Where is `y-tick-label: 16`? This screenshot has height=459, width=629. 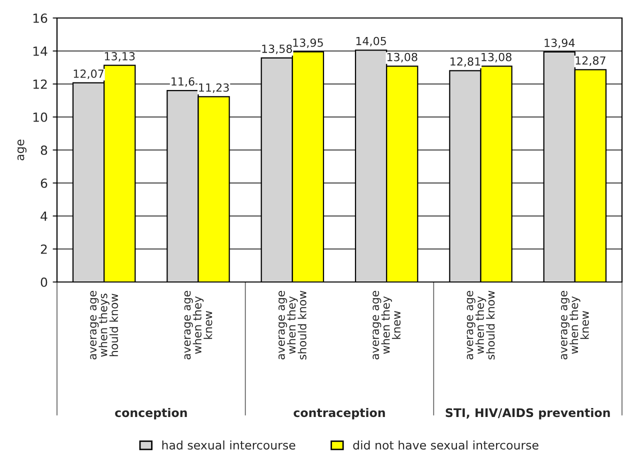
y-tick-label: 16 is located at coordinates (40, 18).